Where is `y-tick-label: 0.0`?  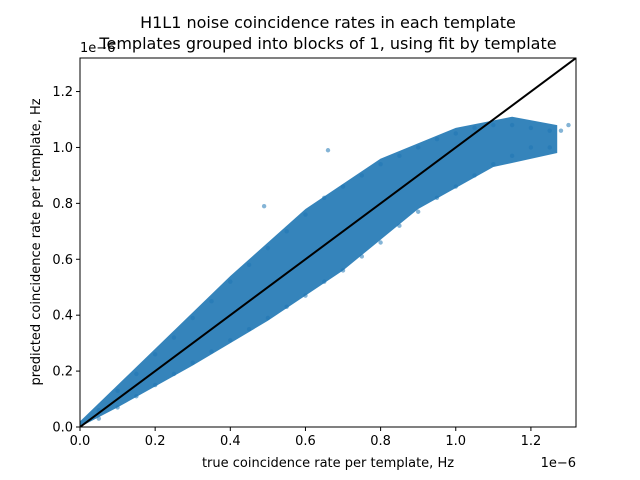 y-tick-label: 0.0 is located at coordinates (62, 428).